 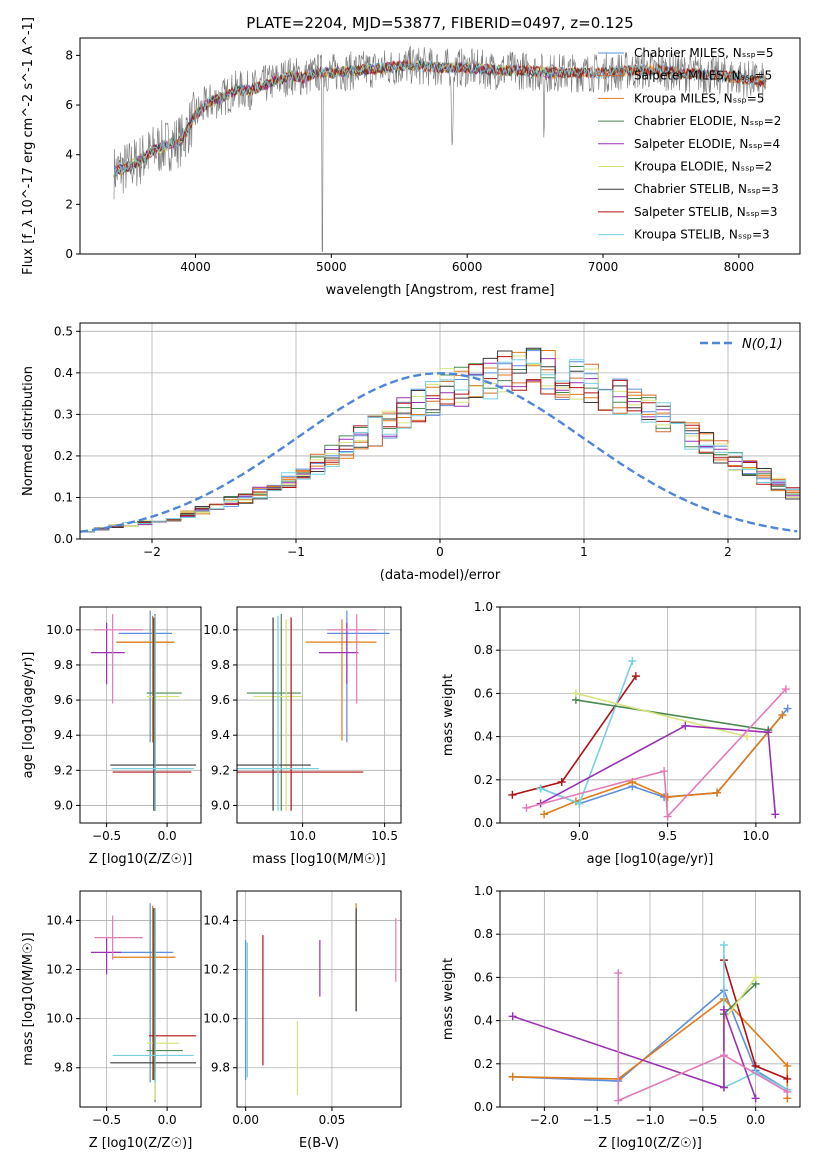 I want to click on legend: N(0,1), so click(x=741, y=344).